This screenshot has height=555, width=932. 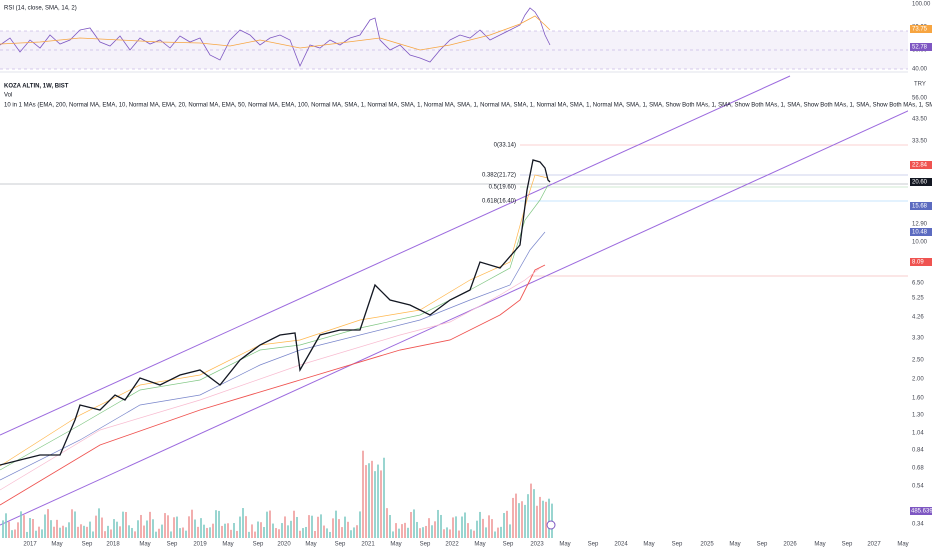 I want to click on rsi-ma-label: 73.75, so click(x=920, y=30).